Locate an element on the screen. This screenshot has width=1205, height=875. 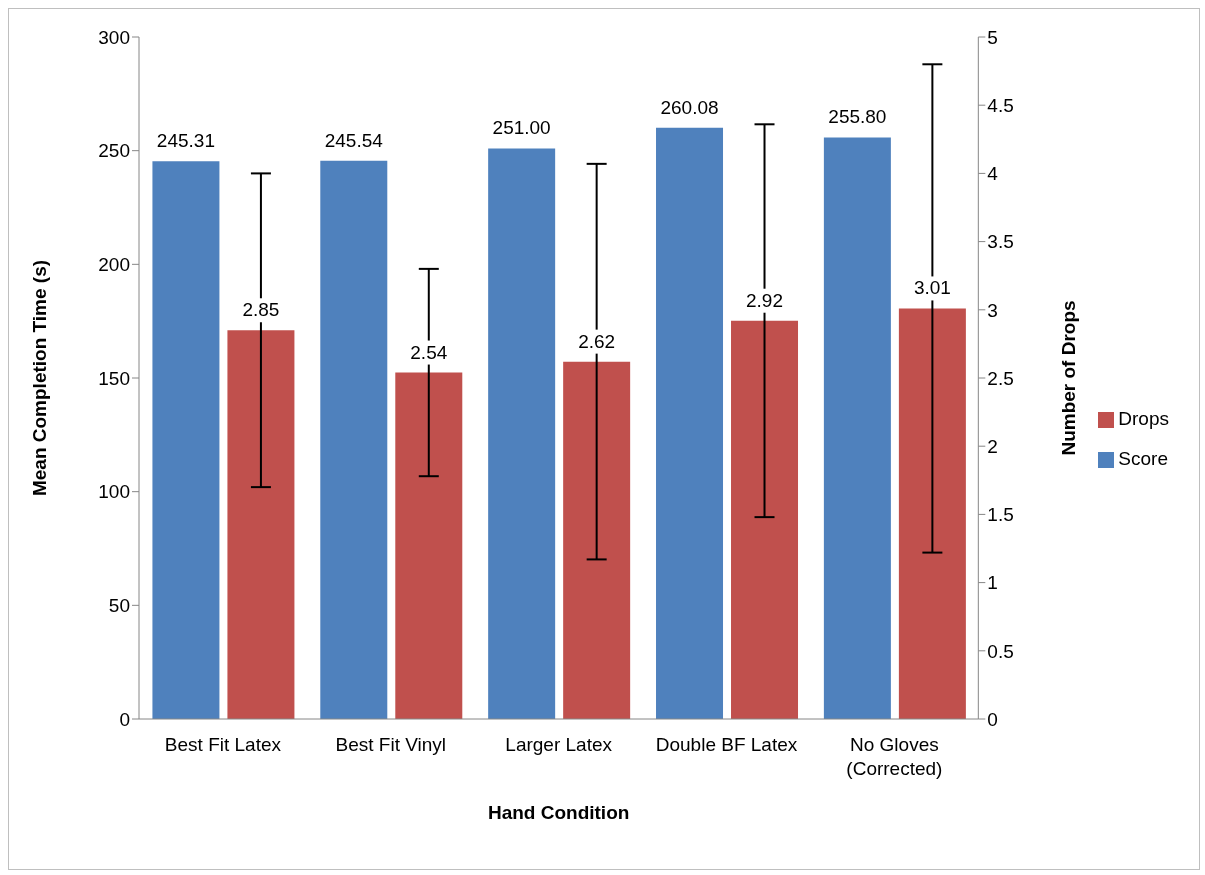
y2-tick-label: 5 is located at coordinates (992, 37).